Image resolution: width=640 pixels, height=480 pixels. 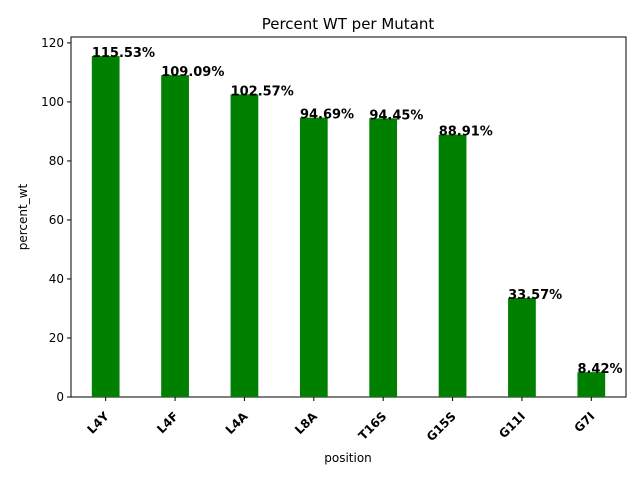 What do you see at coordinates (348, 458) in the screenshot?
I see `x-axis-label: position` at bounding box center [348, 458].